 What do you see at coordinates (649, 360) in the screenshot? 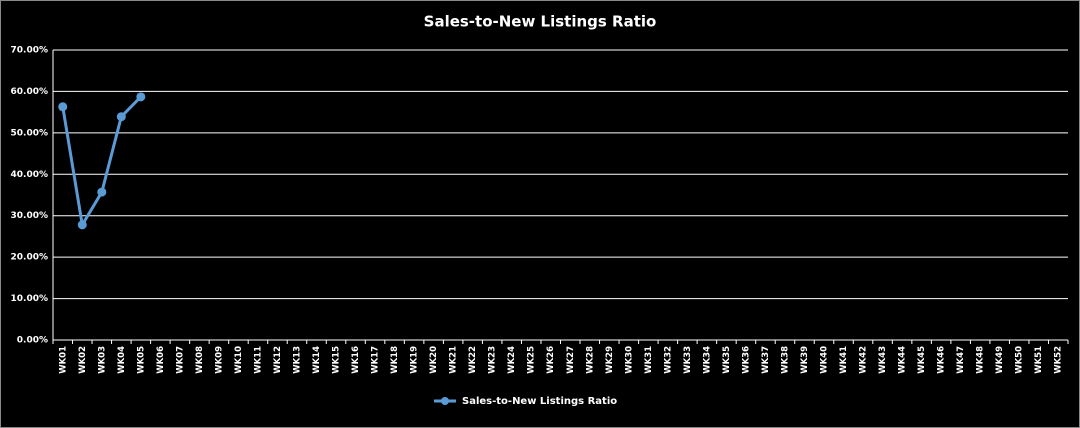
I see `x-tick-label: WK31` at bounding box center [649, 360].